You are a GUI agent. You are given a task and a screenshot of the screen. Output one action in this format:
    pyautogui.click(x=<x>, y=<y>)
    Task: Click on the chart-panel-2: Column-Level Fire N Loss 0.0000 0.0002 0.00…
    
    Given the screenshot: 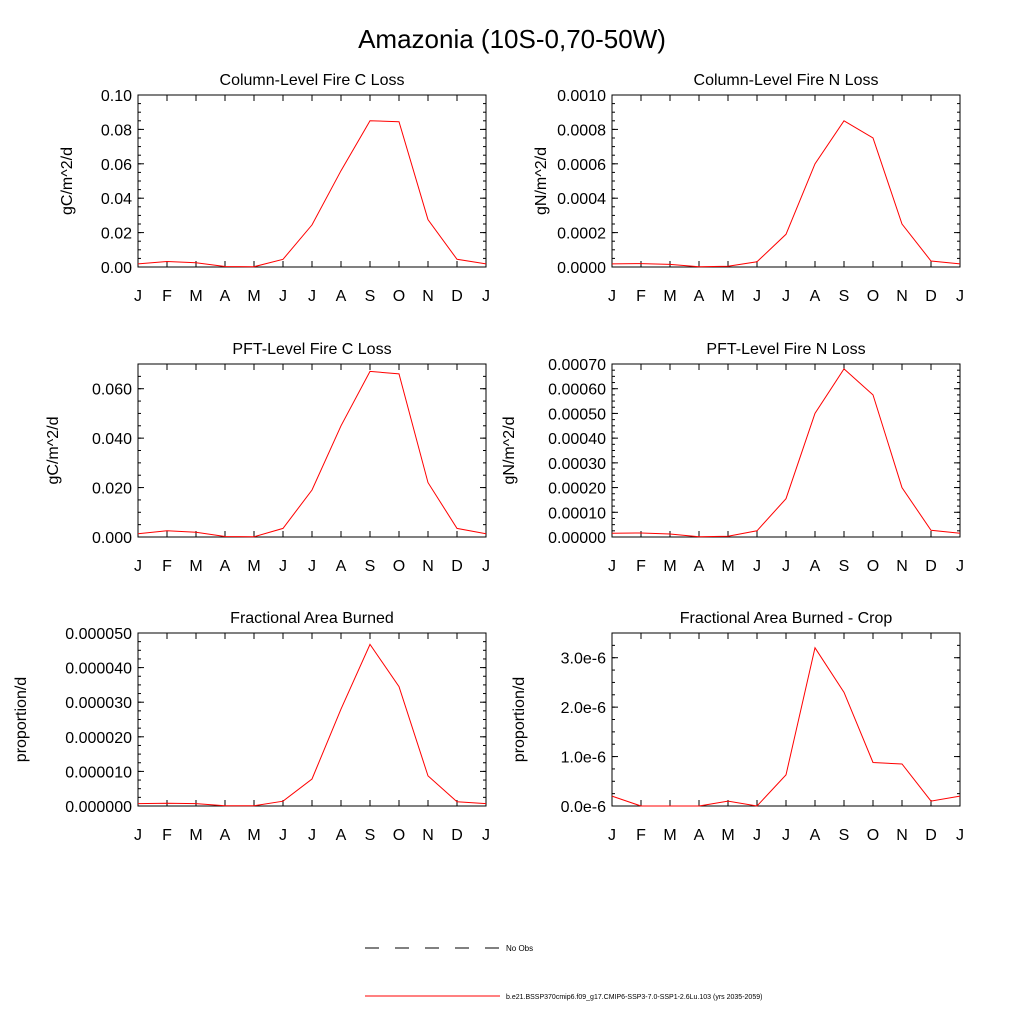 What is the action you would take?
    pyautogui.click(x=748, y=188)
    